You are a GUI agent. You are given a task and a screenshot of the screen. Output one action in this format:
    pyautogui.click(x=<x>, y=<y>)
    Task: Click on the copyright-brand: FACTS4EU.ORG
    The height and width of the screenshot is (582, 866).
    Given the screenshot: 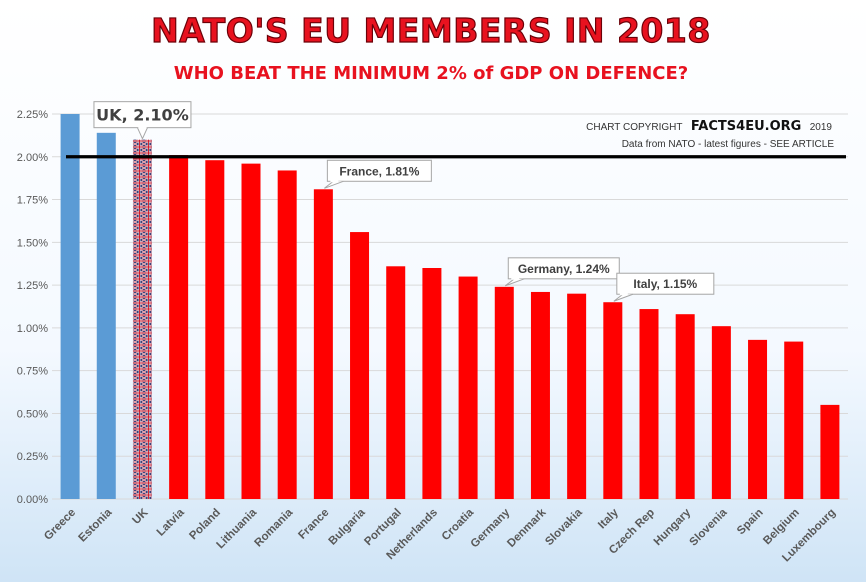 What is the action you would take?
    pyautogui.click(x=746, y=126)
    